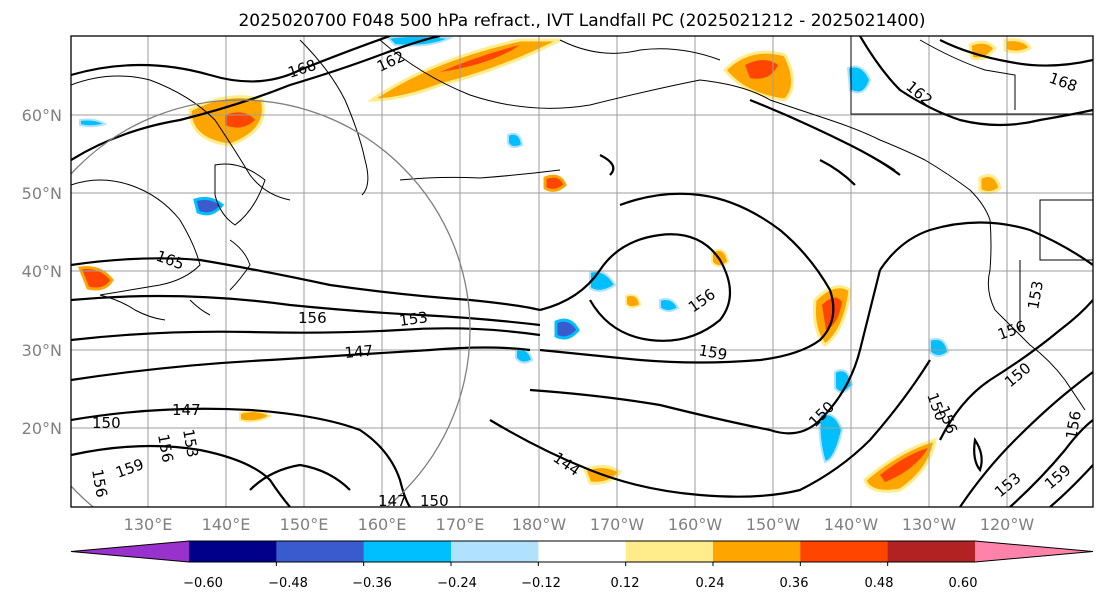 The image size is (1105, 601). What do you see at coordinates (773, 524) in the screenshot?
I see `lon-label: 150°W` at bounding box center [773, 524].